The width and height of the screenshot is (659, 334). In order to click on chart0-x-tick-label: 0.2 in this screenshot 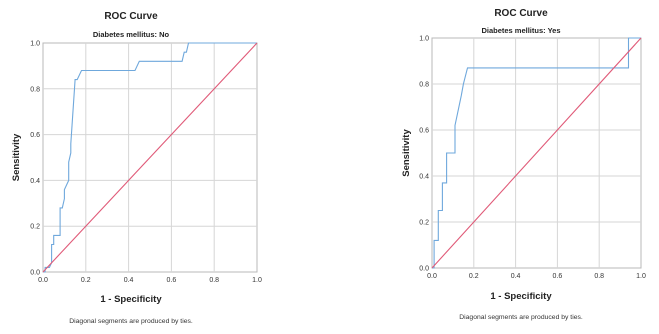, I will do `click(86, 280)`.